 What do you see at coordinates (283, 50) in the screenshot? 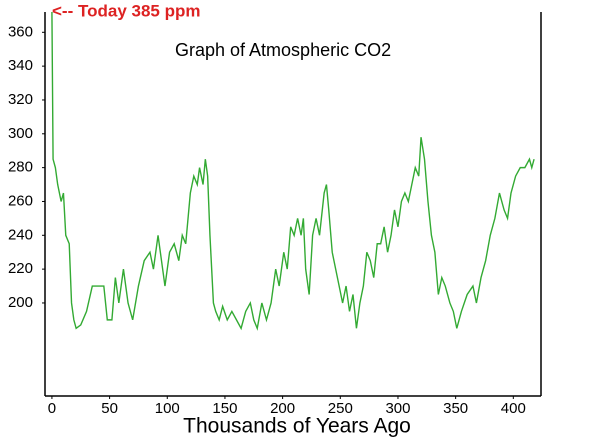
I see `chart-title: Graph of Atmospheric CO2` at bounding box center [283, 50].